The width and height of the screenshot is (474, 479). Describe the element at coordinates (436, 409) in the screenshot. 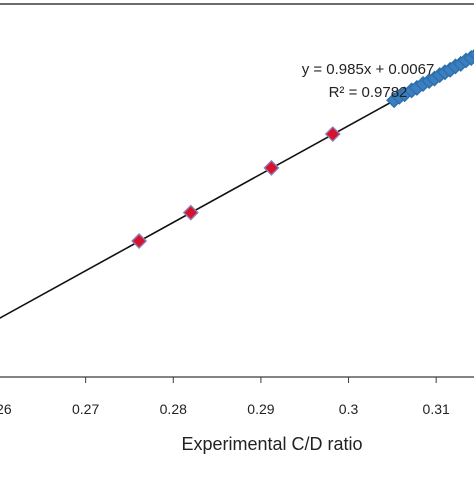

I see `x-tick-label: 0.31` at that location.